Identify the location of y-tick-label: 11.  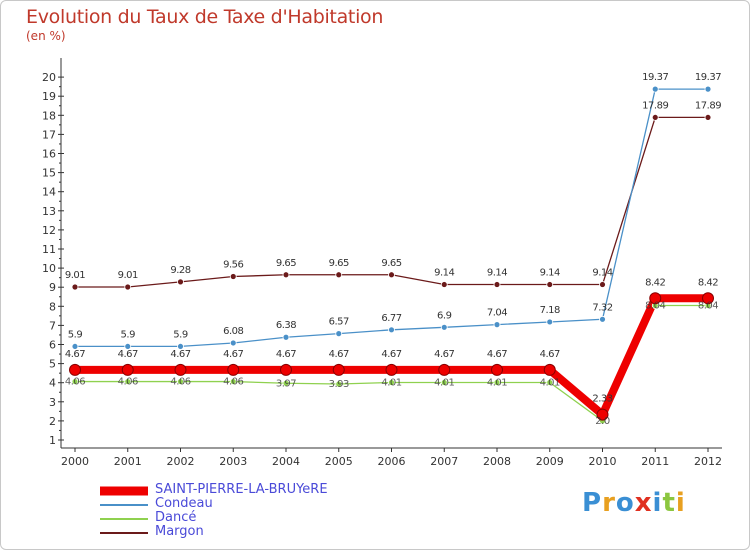
(49, 249).